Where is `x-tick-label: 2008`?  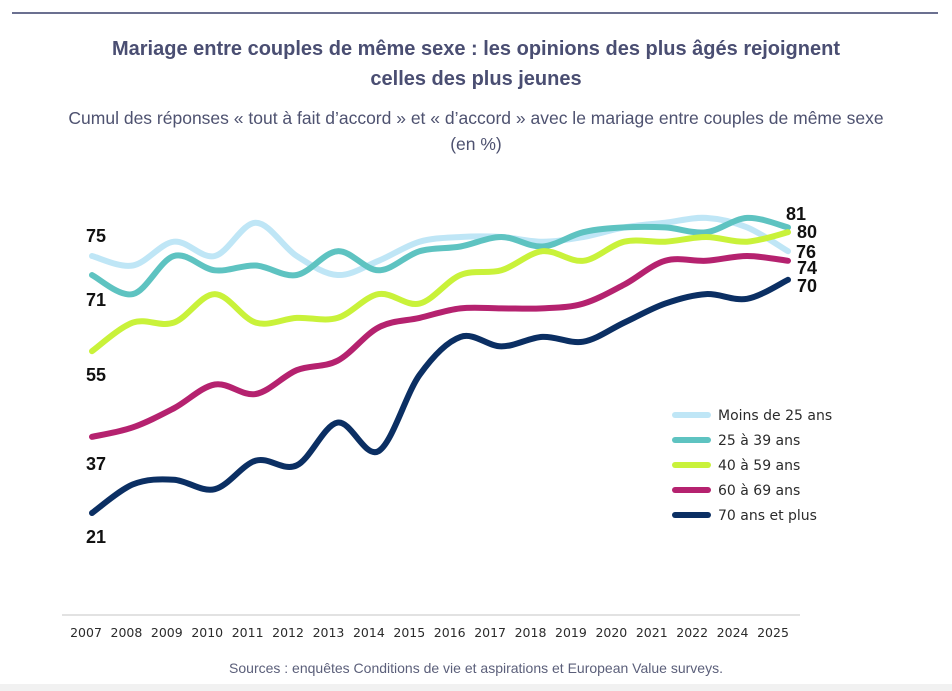 x-tick-label: 2008 is located at coordinates (127, 632).